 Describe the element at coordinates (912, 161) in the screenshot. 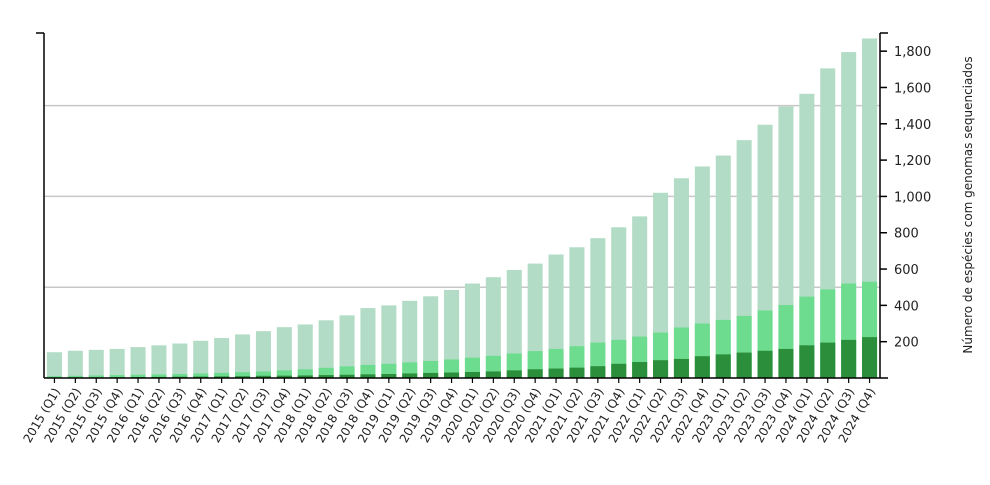

I see `y-tick-label-5: 1,200` at that location.